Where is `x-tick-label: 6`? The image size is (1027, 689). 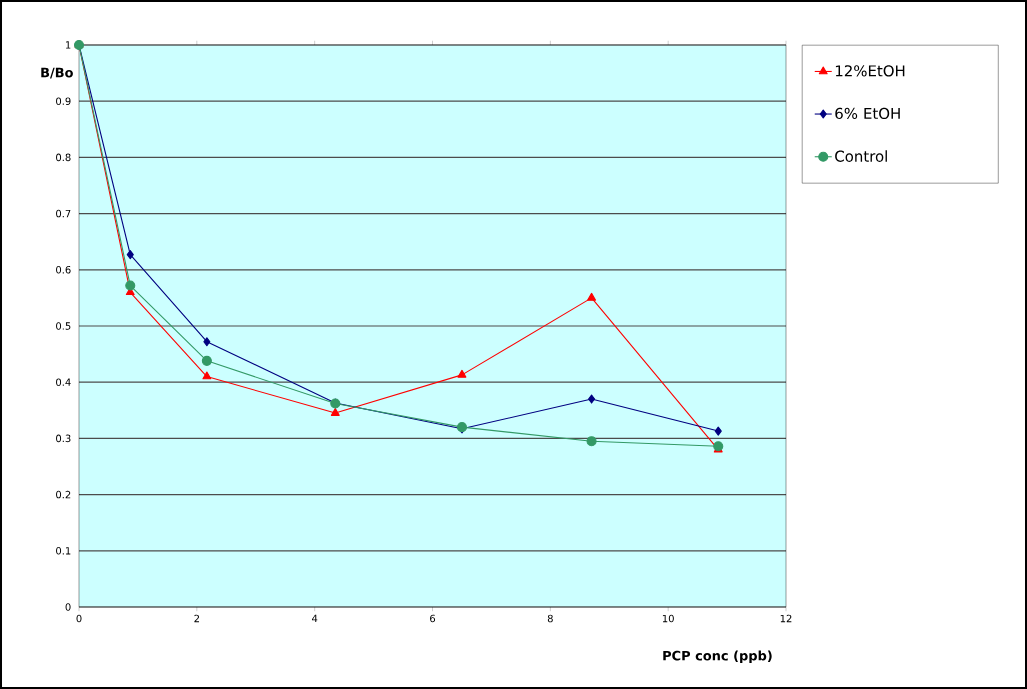 x-tick-label: 6 is located at coordinates (433, 618).